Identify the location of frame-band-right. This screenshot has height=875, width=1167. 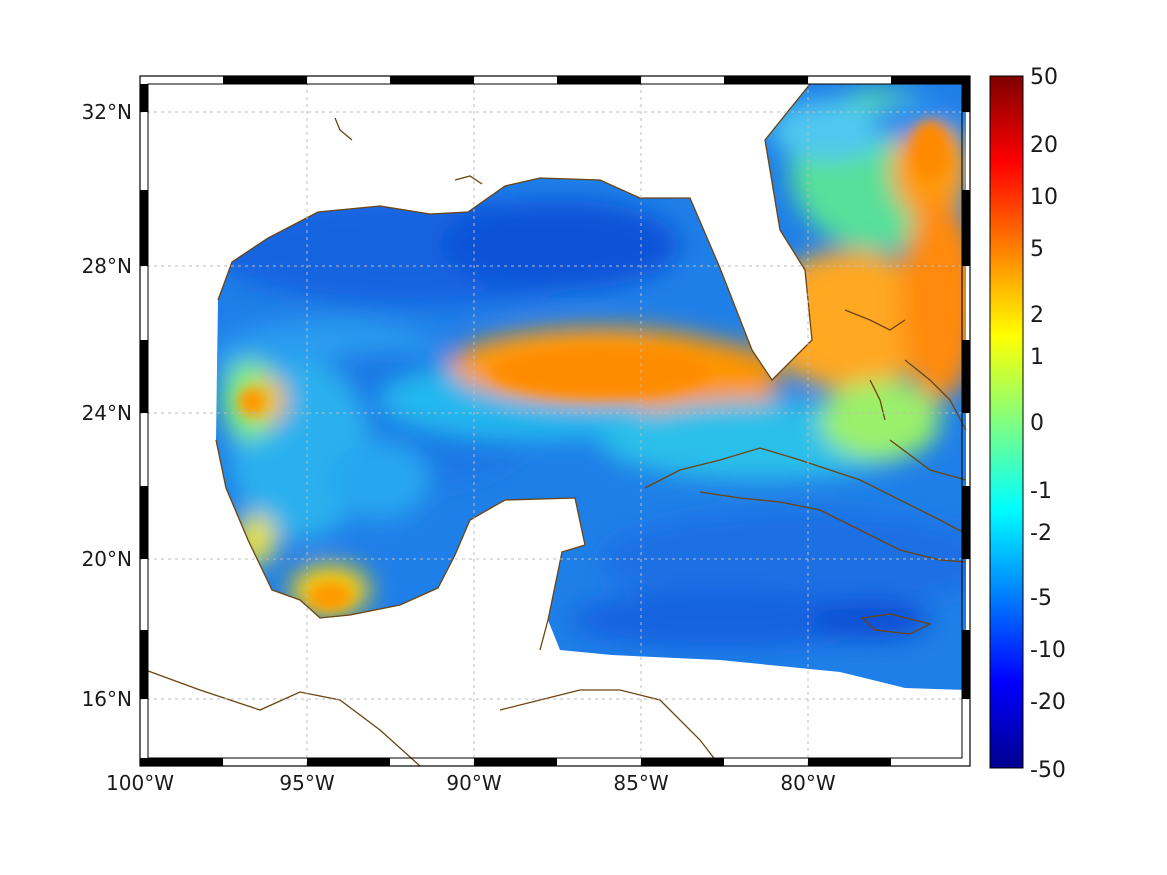
(966, 391).